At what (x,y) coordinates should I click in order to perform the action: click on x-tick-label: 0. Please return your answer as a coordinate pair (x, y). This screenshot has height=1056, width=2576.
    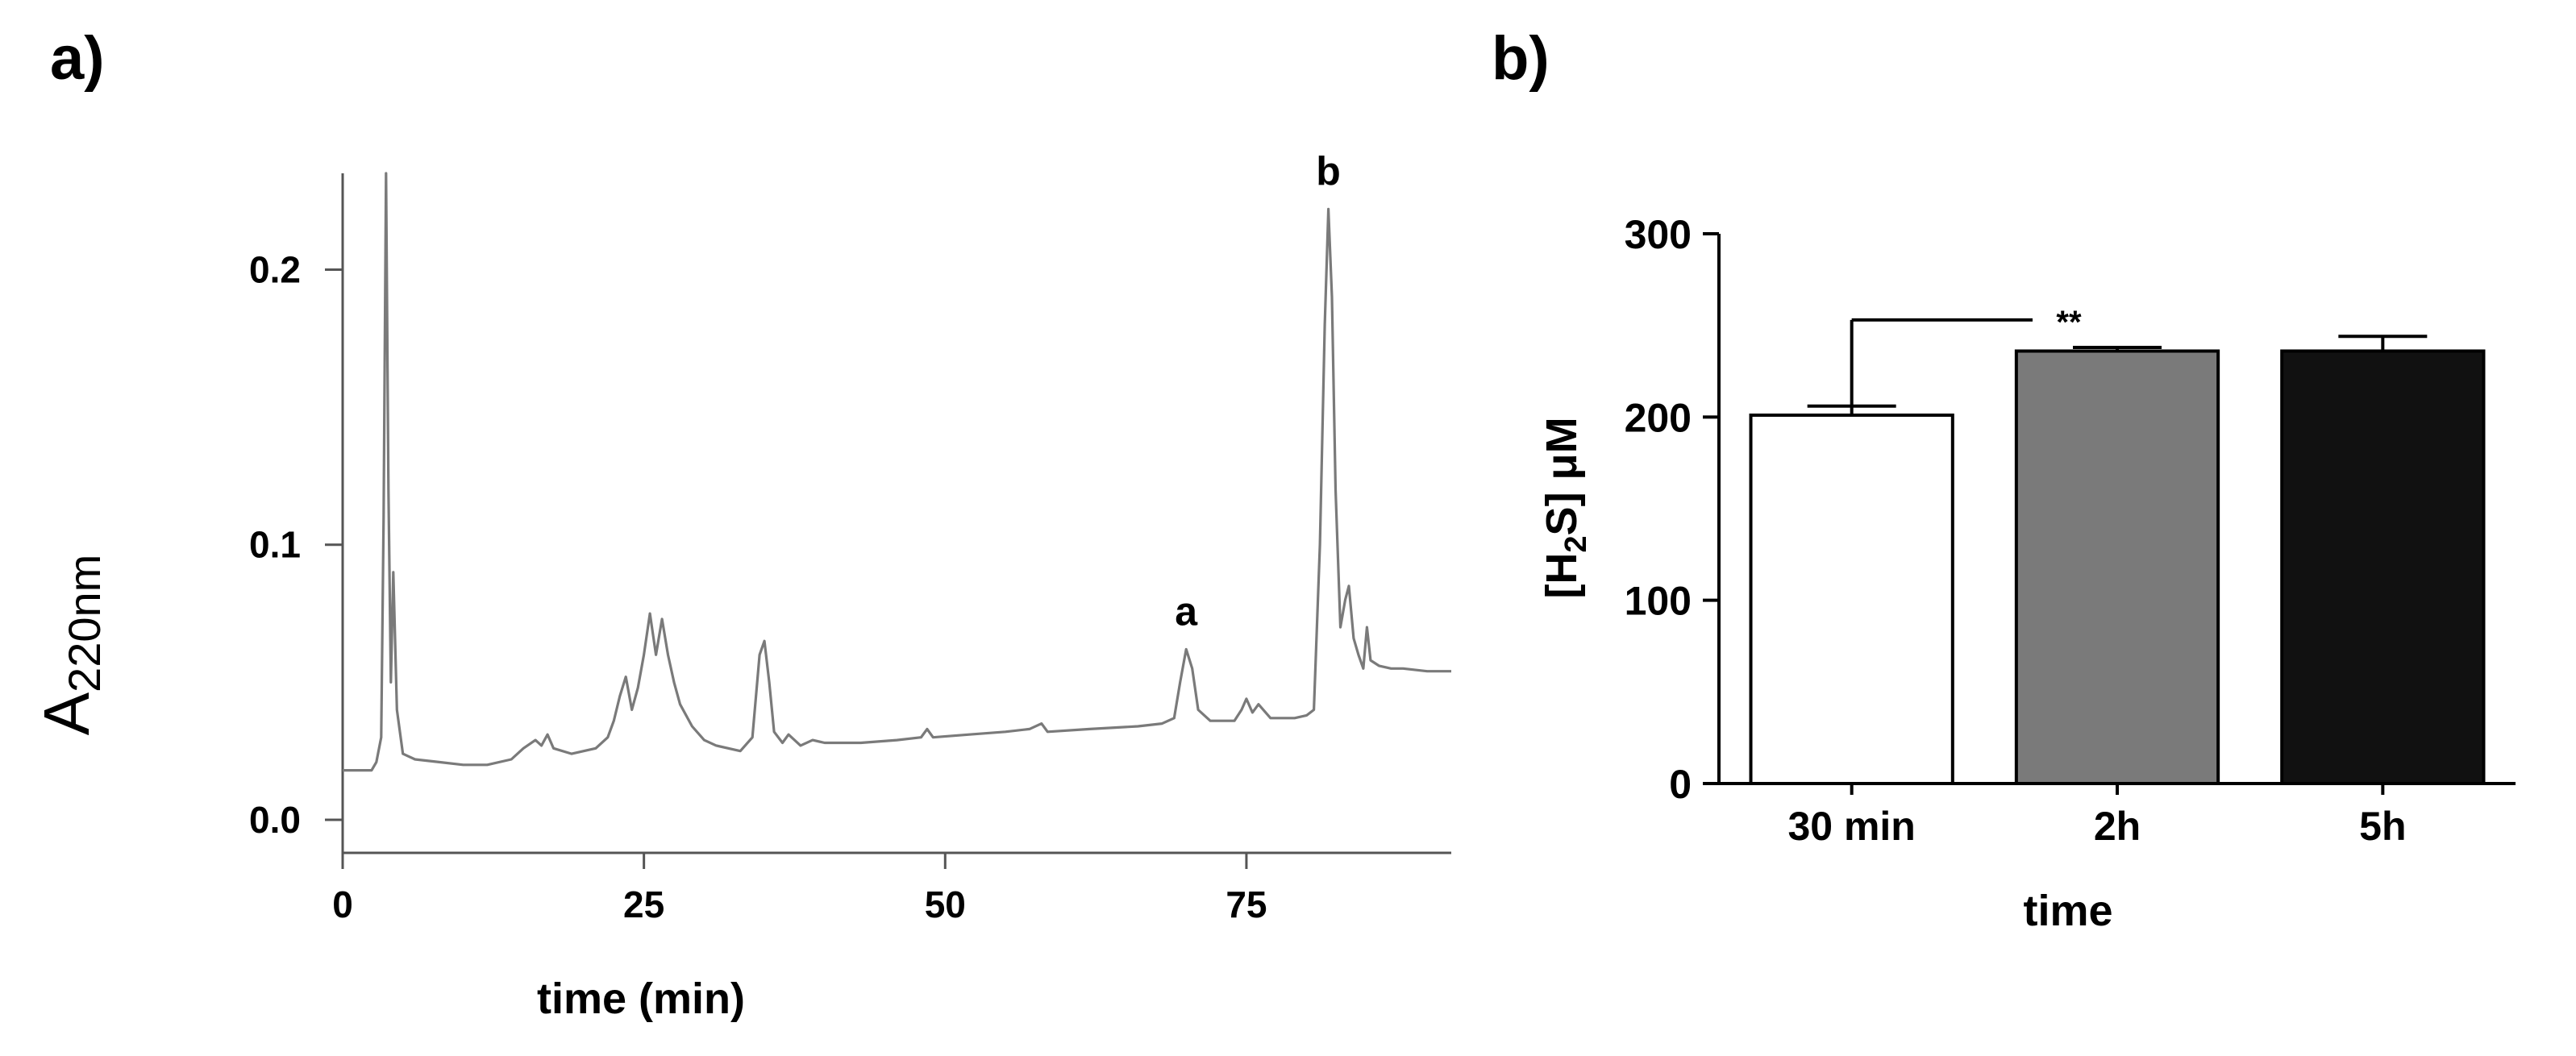
    Looking at the image, I should click on (343, 904).